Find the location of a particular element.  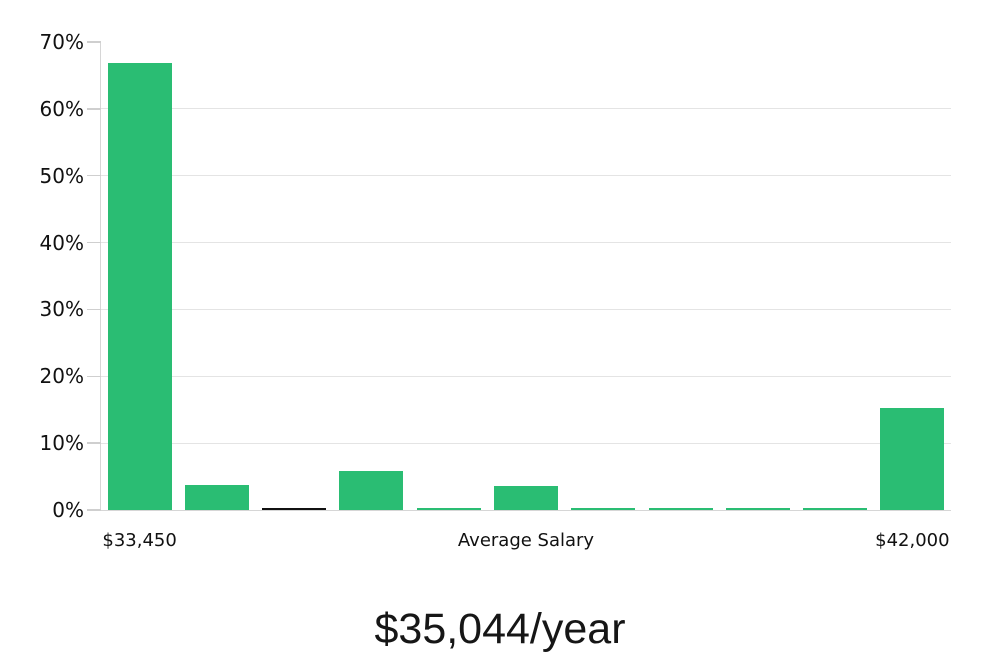

y-axis-tick-label: 10% is located at coordinates (61, 443).